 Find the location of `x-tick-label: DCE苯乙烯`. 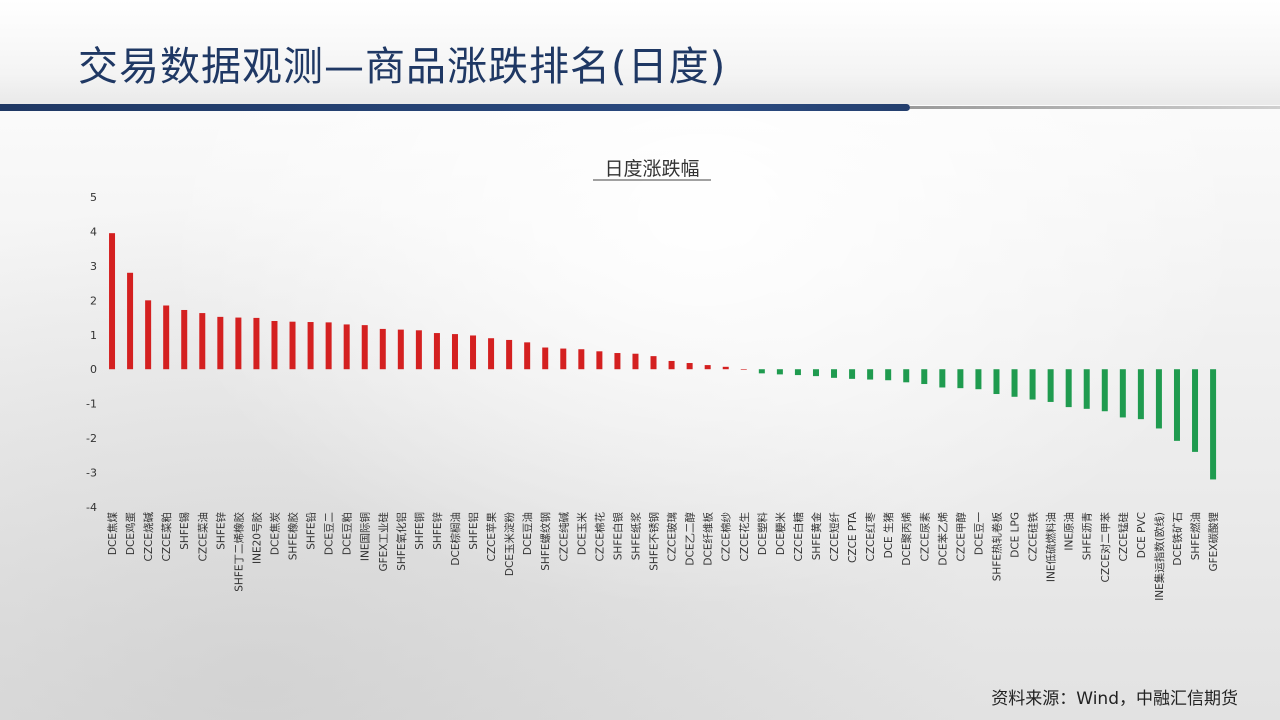

x-tick-label: DCE苯乙烯 is located at coordinates (942, 539).